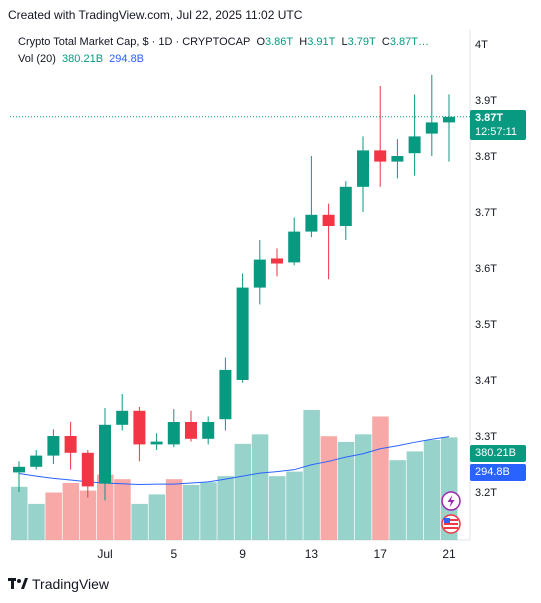  I want to click on low-label: L, so click(344, 42).